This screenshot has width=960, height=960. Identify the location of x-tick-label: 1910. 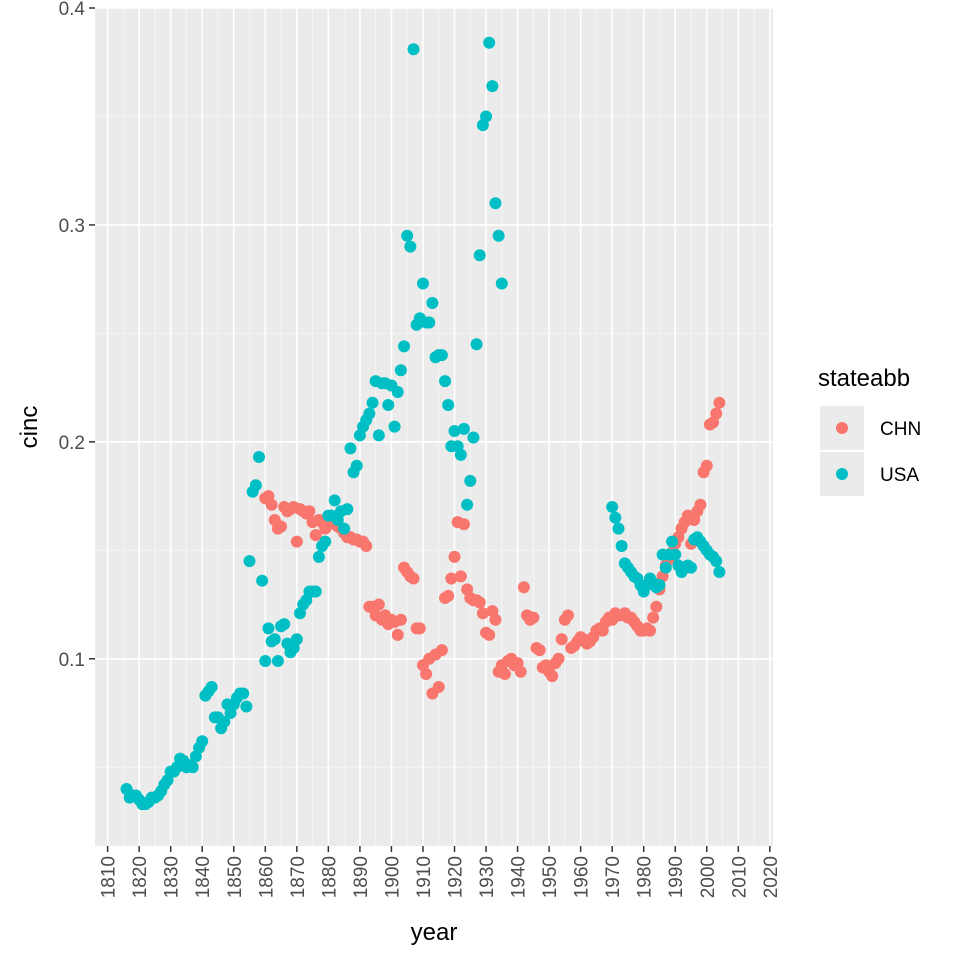
(424, 877).